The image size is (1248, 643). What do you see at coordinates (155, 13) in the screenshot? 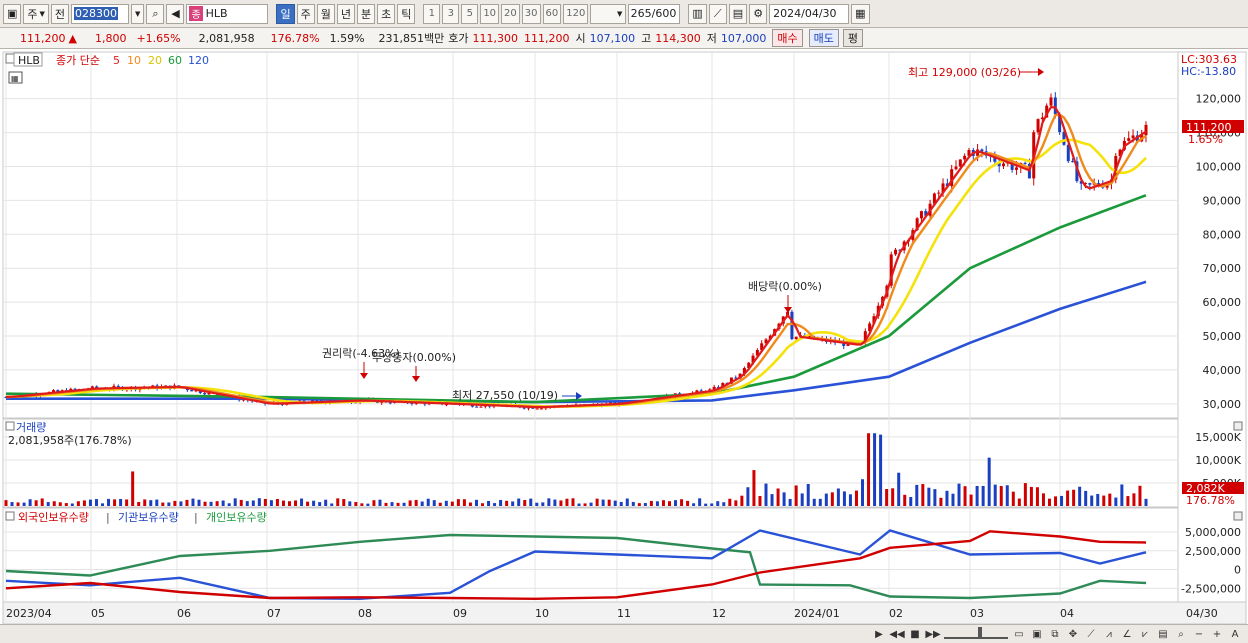
I see `search-icon: ⌕` at bounding box center [155, 13].